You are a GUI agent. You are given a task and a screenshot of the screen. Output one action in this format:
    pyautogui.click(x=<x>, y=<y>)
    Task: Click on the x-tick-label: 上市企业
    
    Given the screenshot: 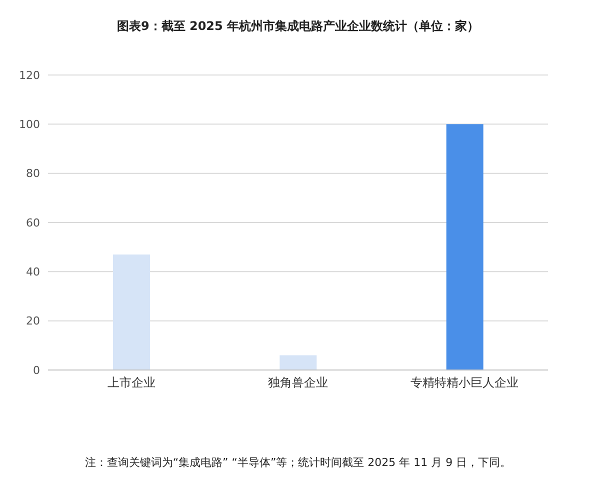 What is the action you would take?
    pyautogui.click(x=131, y=383)
    